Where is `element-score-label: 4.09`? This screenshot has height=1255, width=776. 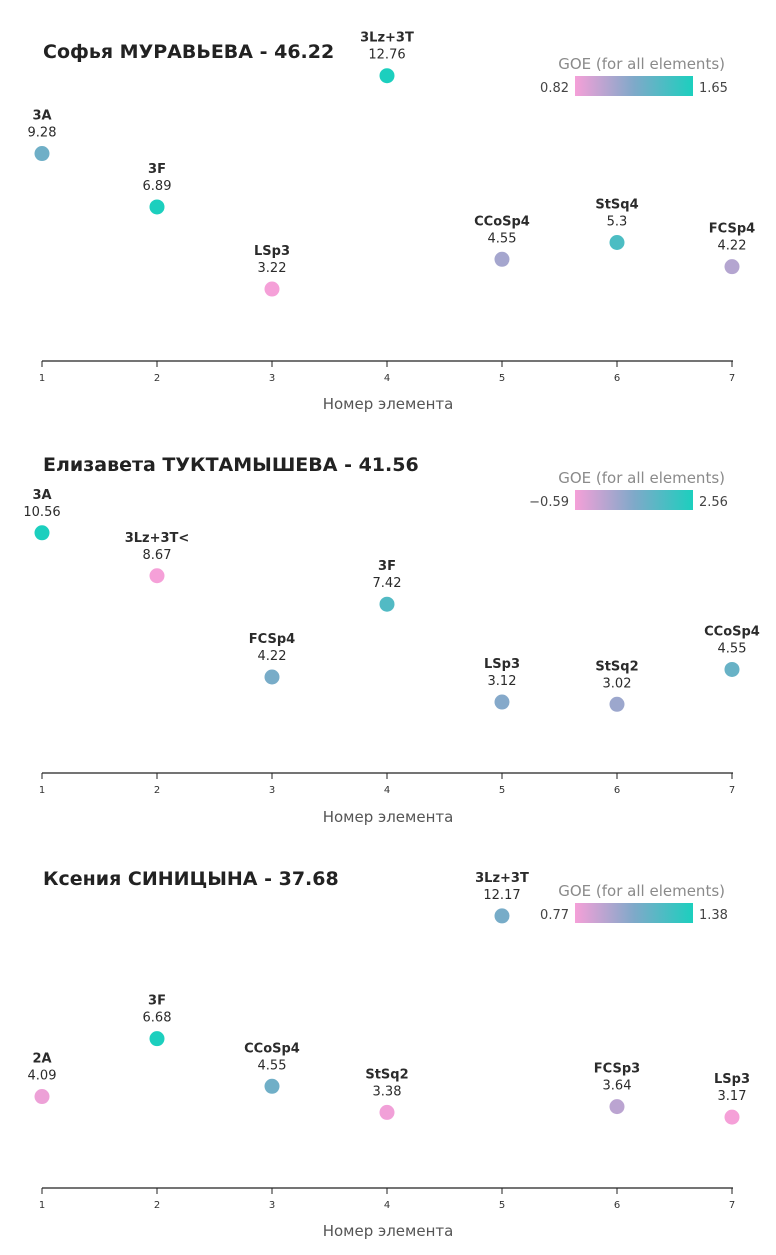 element-score-label: 4.09 is located at coordinates (42, 1076).